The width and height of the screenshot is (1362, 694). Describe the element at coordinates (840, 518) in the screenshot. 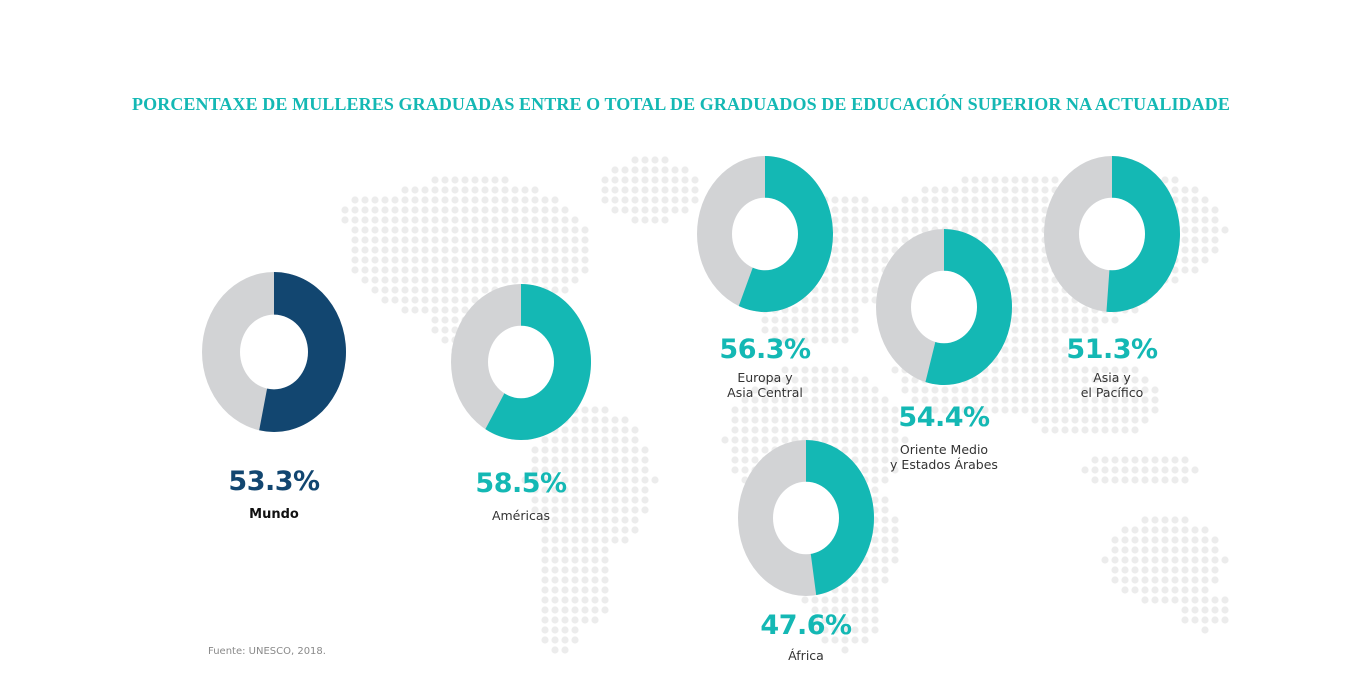

I see `donut-slice-africa` at that location.